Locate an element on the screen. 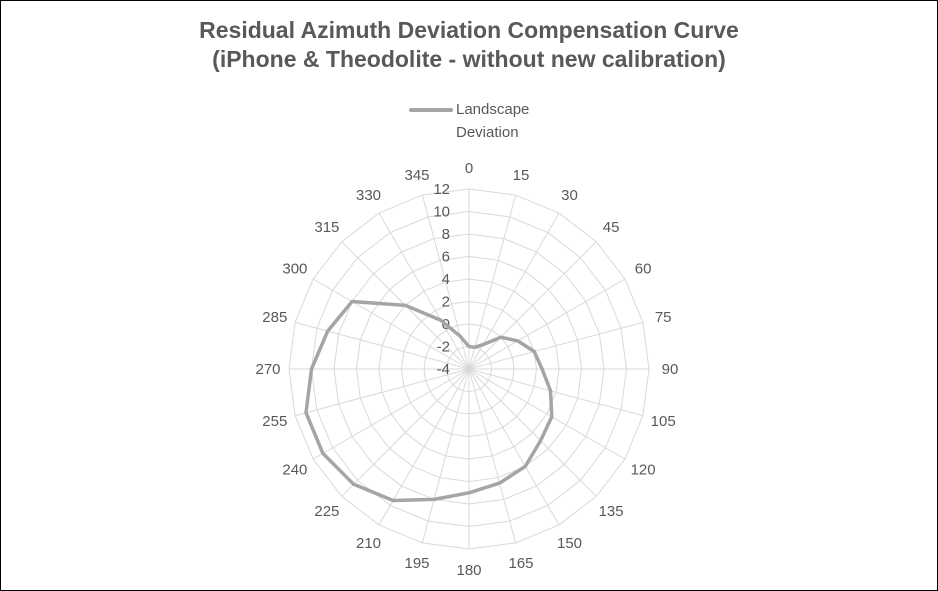 The height and width of the screenshot is (591, 938). angle-label: 330 is located at coordinates (368, 195).